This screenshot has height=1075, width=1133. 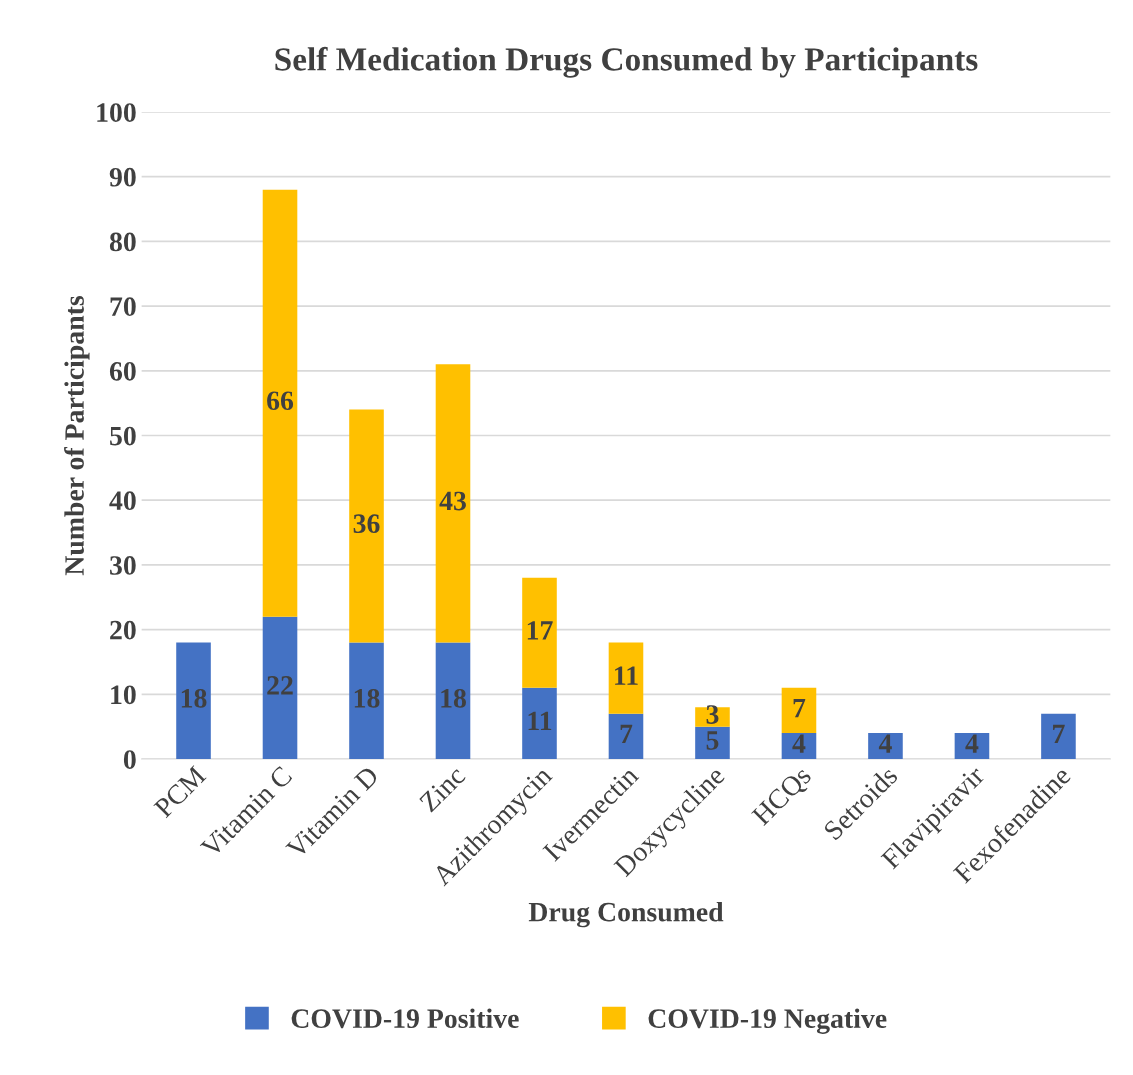 What do you see at coordinates (116, 112) in the screenshot?
I see `y-tick-label: 100` at bounding box center [116, 112].